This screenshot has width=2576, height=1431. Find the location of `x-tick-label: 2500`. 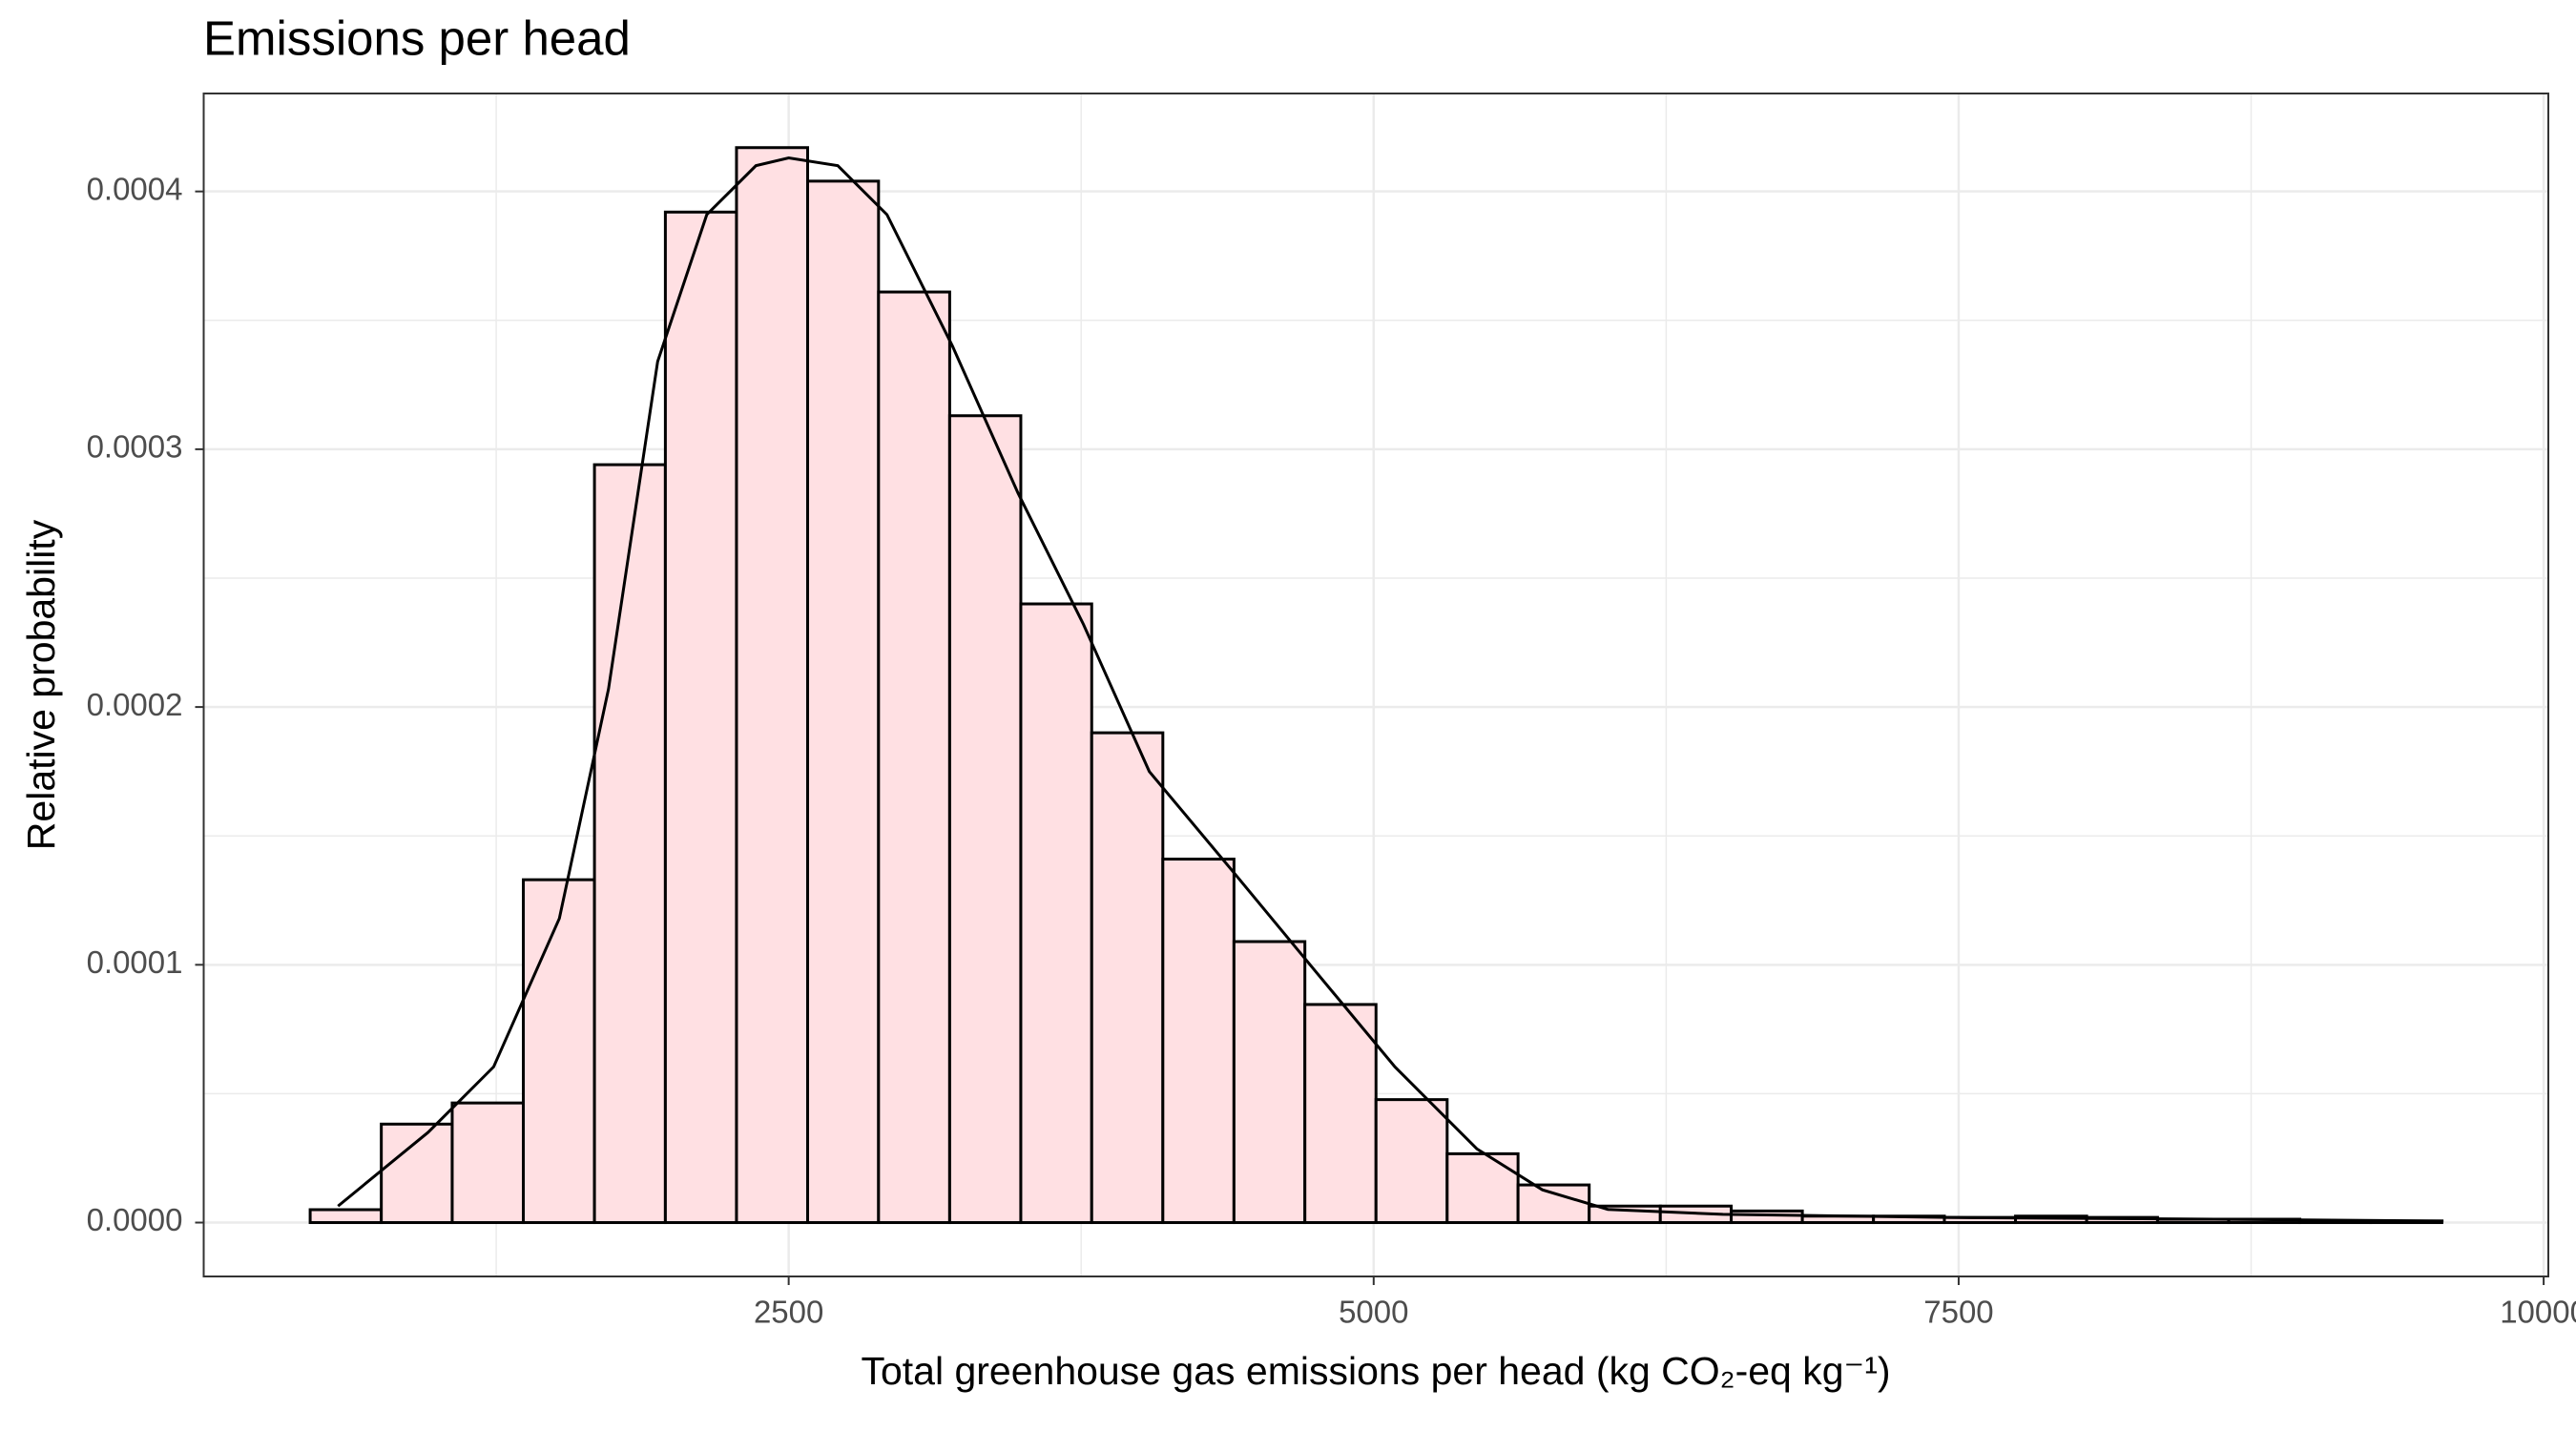

x-tick-label: 2500 is located at coordinates (788, 1312).